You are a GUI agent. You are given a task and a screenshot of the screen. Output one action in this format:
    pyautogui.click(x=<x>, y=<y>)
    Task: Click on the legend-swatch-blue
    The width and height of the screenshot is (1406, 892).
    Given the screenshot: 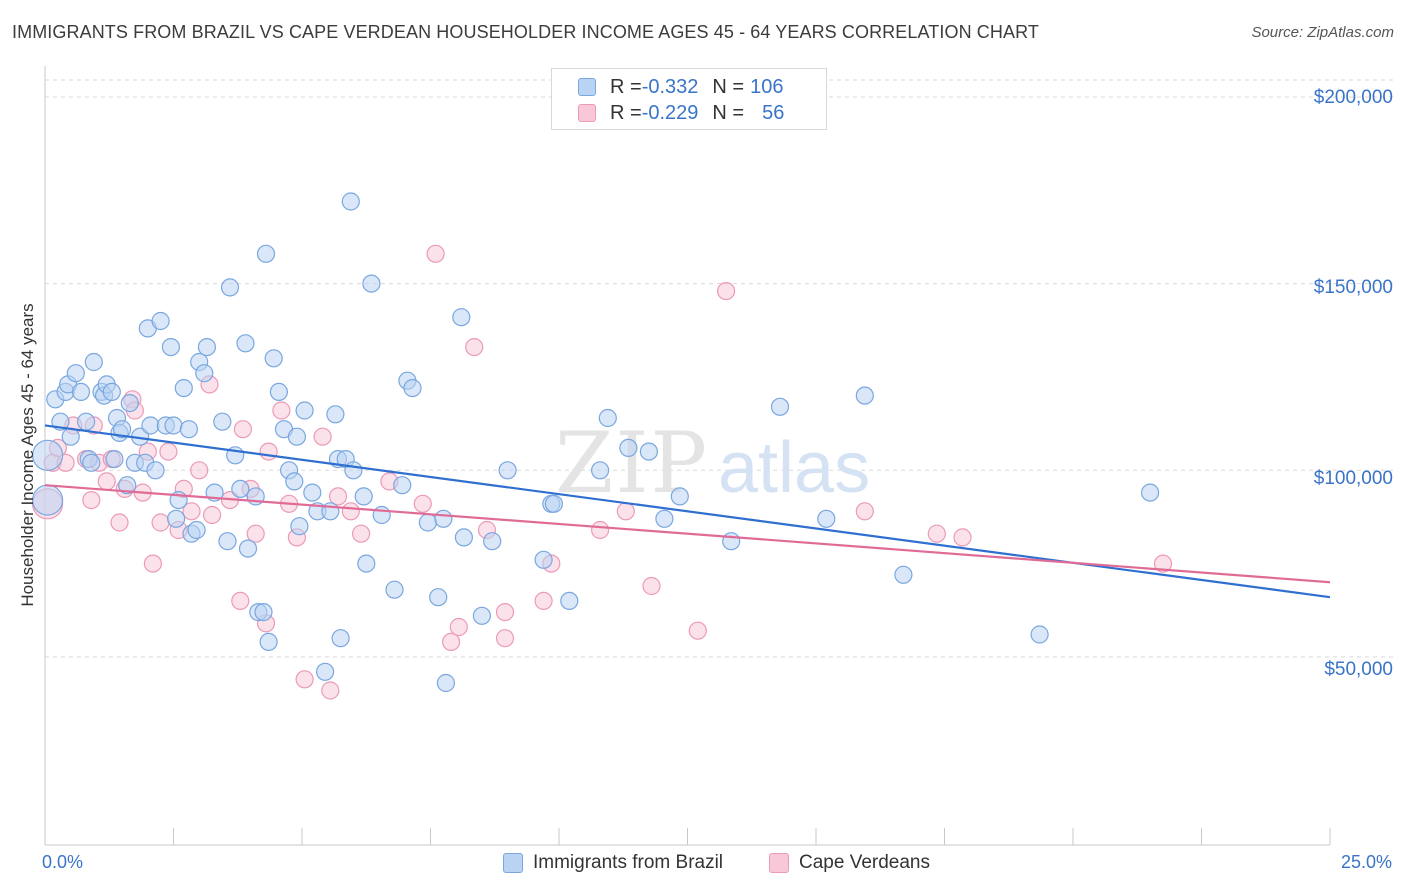 What is the action you would take?
    pyautogui.click(x=587, y=87)
    